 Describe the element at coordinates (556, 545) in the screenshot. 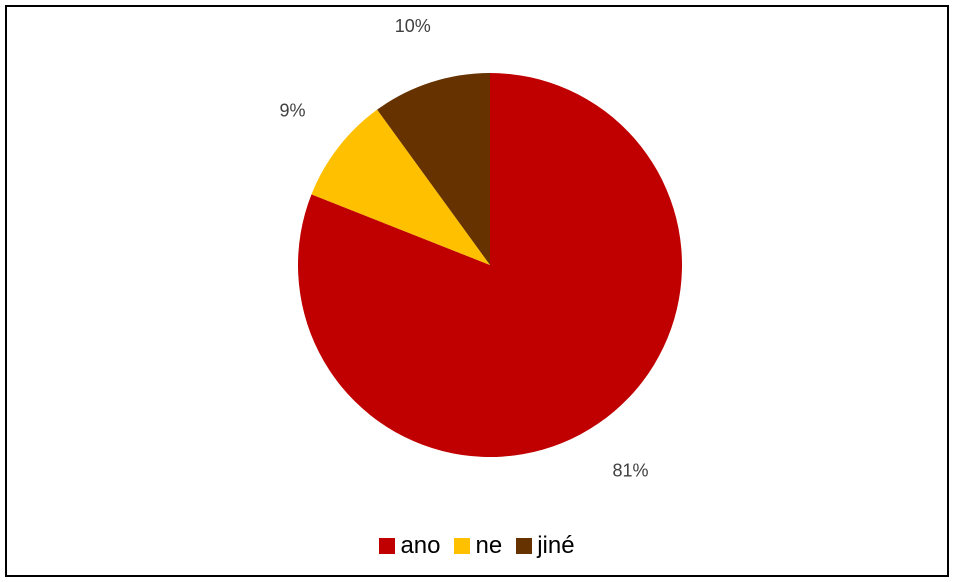

I see `legend-label-jine: jiné` at that location.